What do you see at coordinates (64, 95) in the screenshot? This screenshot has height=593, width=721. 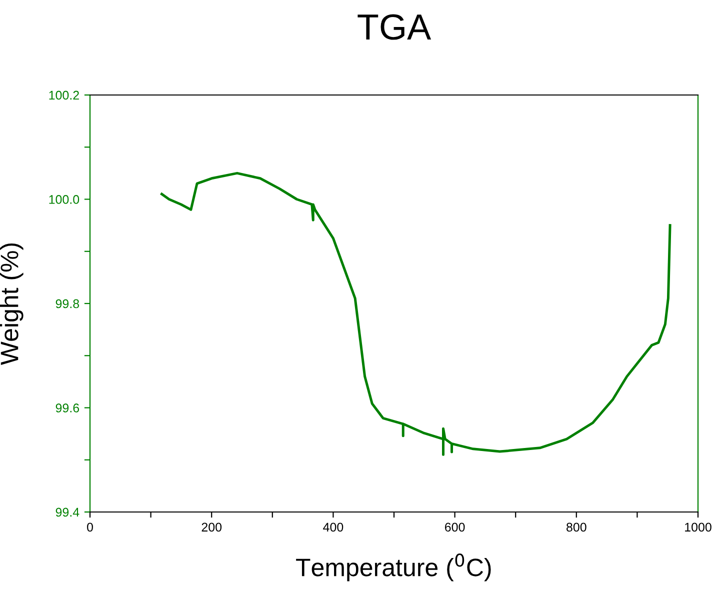 I see `y-tick-label: 100.2` at bounding box center [64, 95].